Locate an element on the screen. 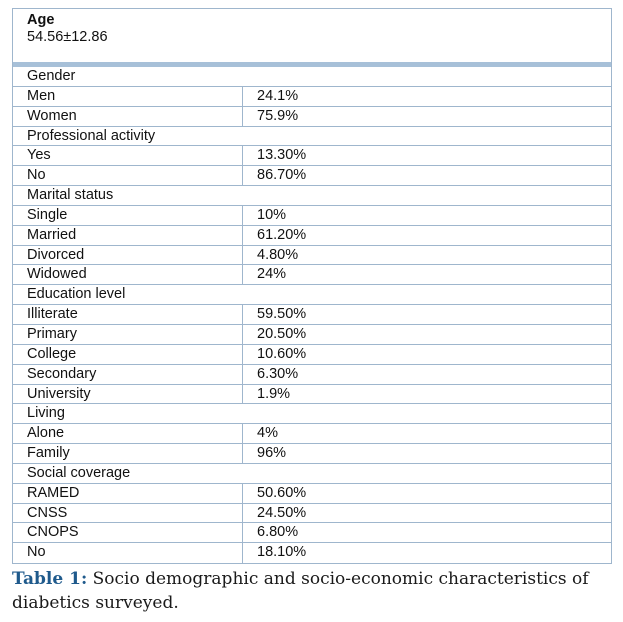 The width and height of the screenshot is (623, 622). row-label: Divorced is located at coordinates (56, 254).